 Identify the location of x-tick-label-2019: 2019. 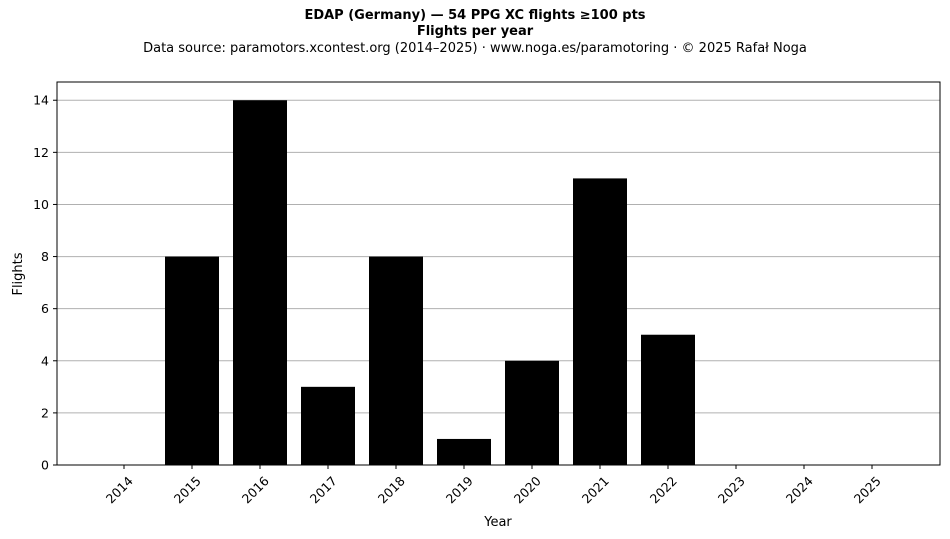
(459, 489).